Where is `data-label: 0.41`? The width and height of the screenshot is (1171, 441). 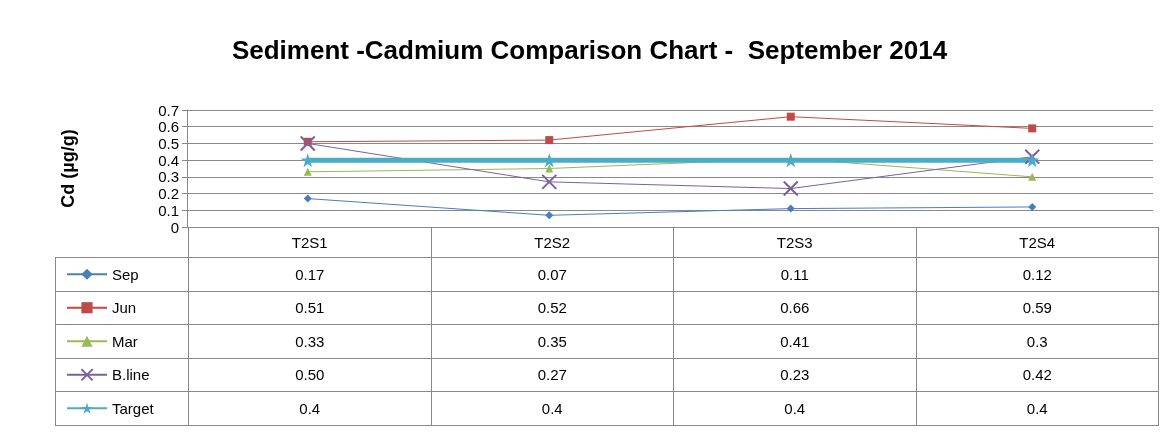 data-label: 0.41 is located at coordinates (794, 341).